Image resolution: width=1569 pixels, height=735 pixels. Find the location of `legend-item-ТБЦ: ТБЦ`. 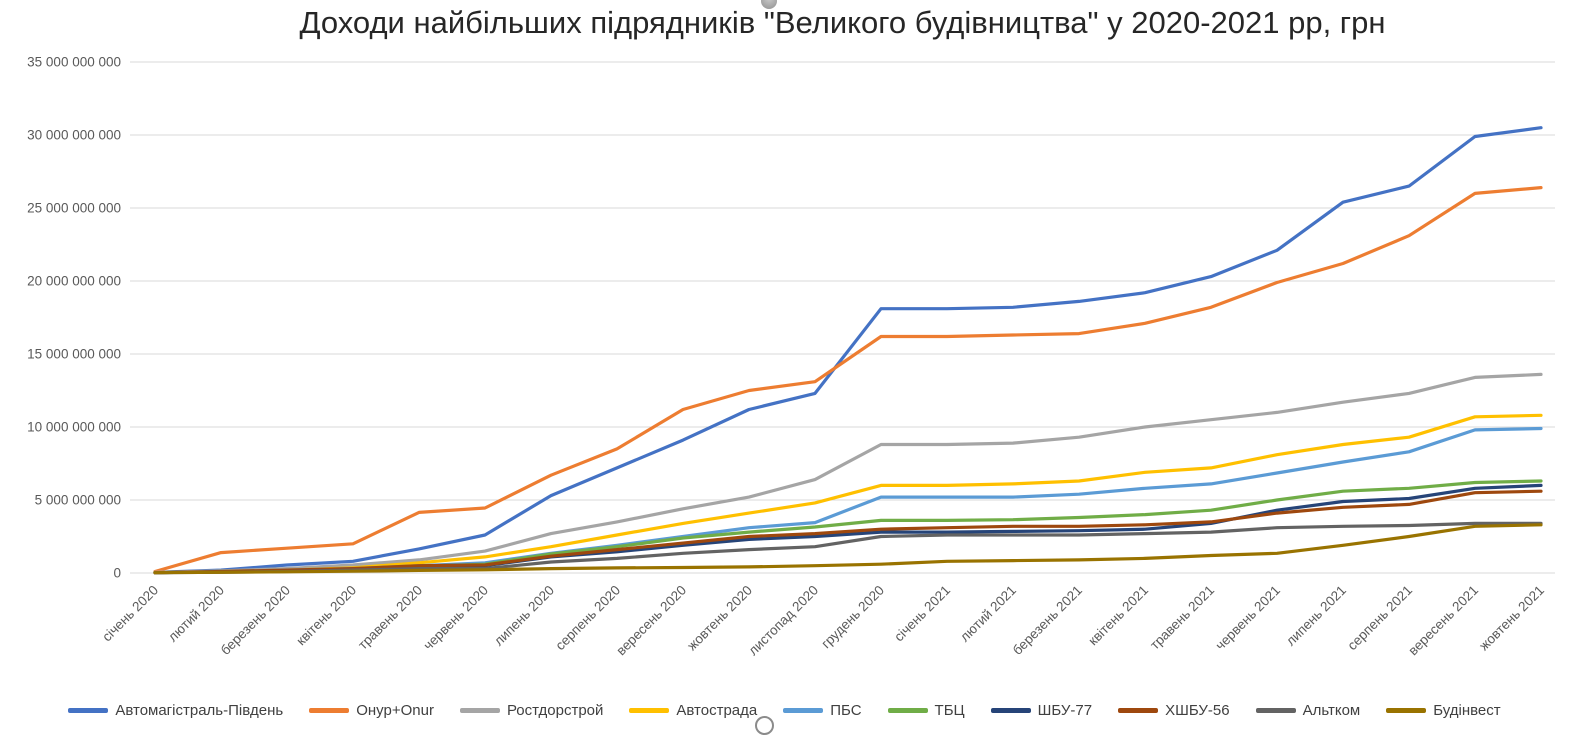

legend-item-ТБЦ: ТБЦ is located at coordinates (926, 710).